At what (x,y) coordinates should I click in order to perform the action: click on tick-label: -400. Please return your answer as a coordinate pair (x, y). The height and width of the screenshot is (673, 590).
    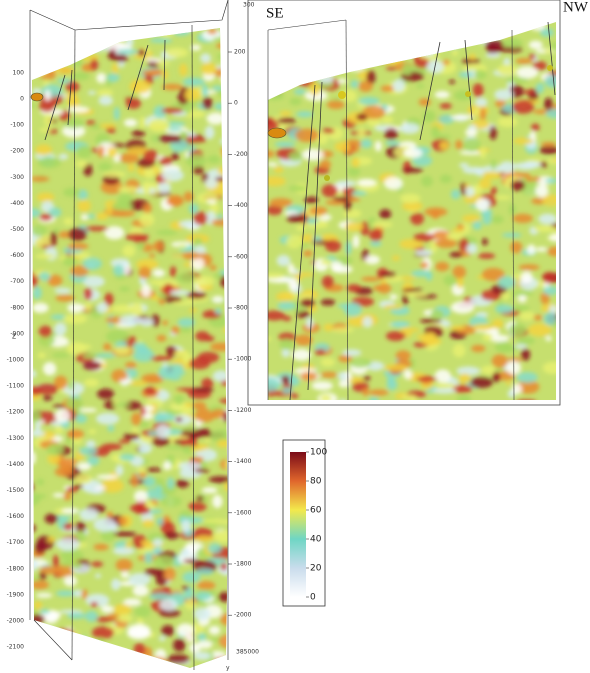
    Looking at the image, I should click on (17, 203).